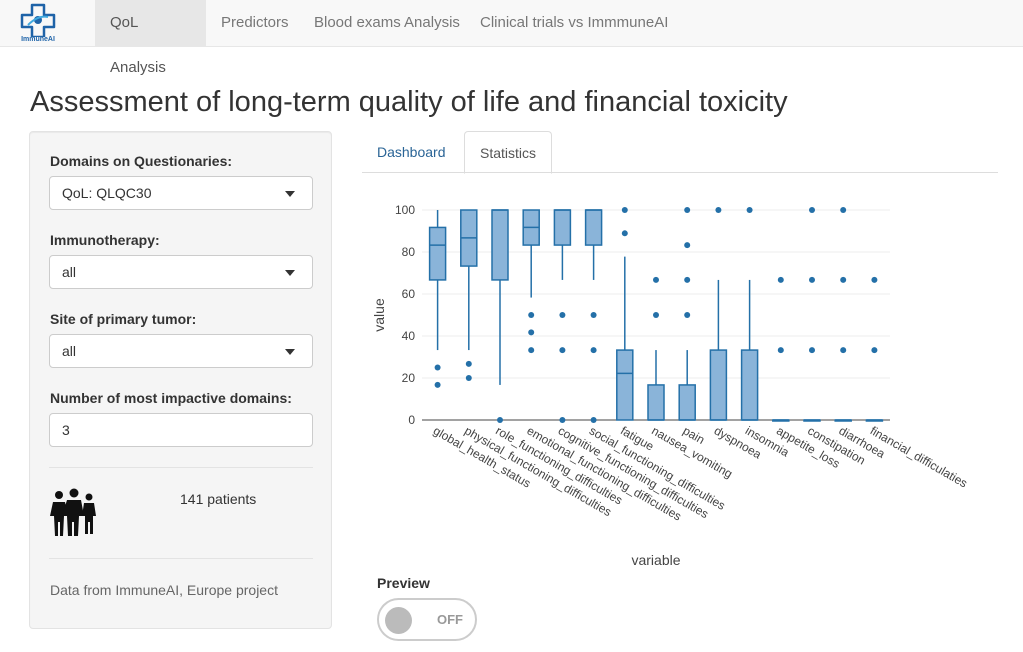  I want to click on tab-bar: Dashboard Statistics, so click(680, 152).